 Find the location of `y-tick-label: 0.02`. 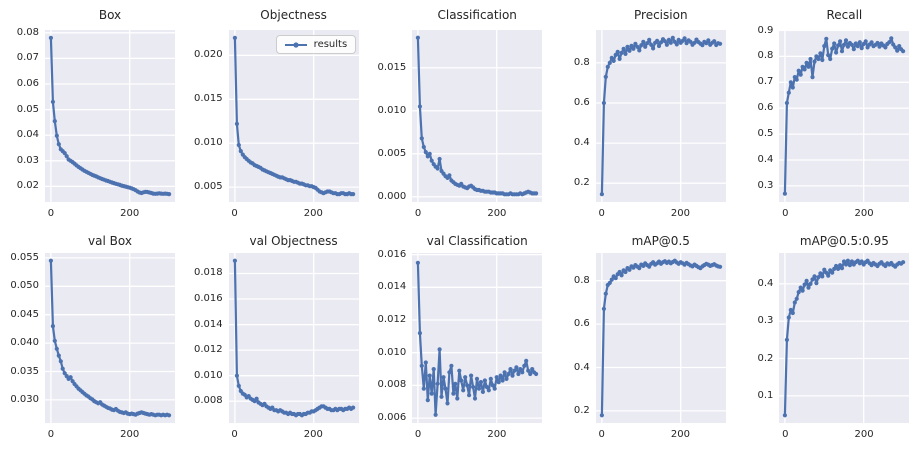

y-tick-label: 0.02 is located at coordinates (27, 186).